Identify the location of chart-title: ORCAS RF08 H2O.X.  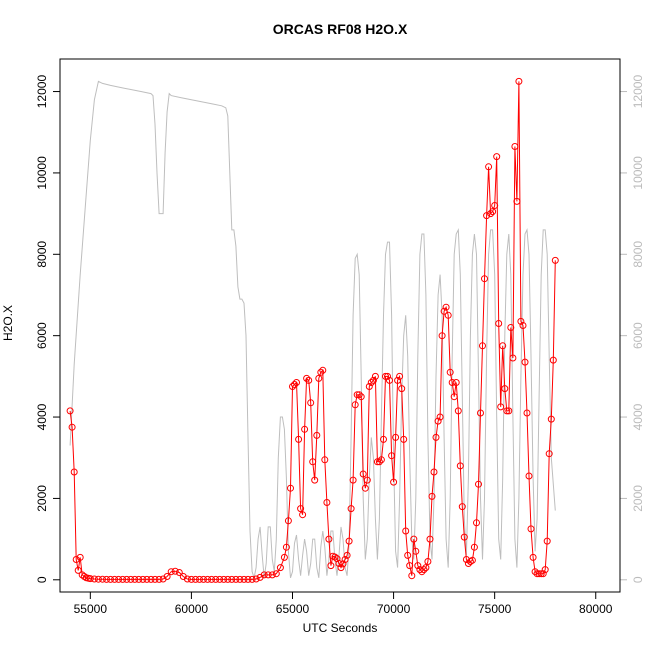
(340, 29).